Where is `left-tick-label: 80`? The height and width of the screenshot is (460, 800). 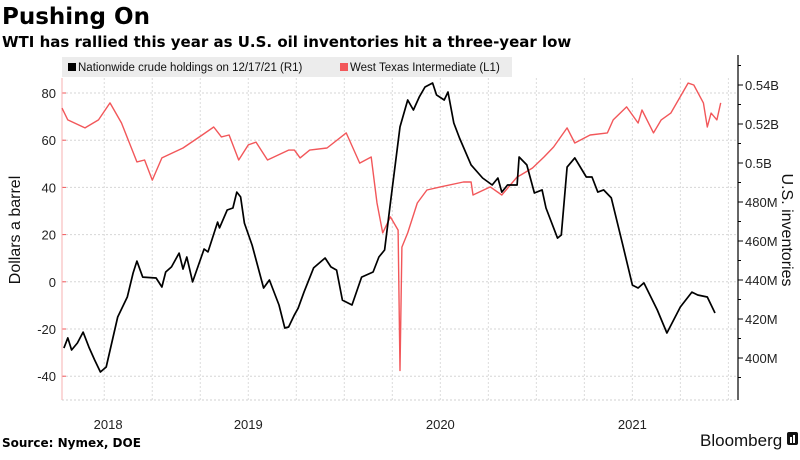
left-tick-label: 80 is located at coordinates (49, 93).